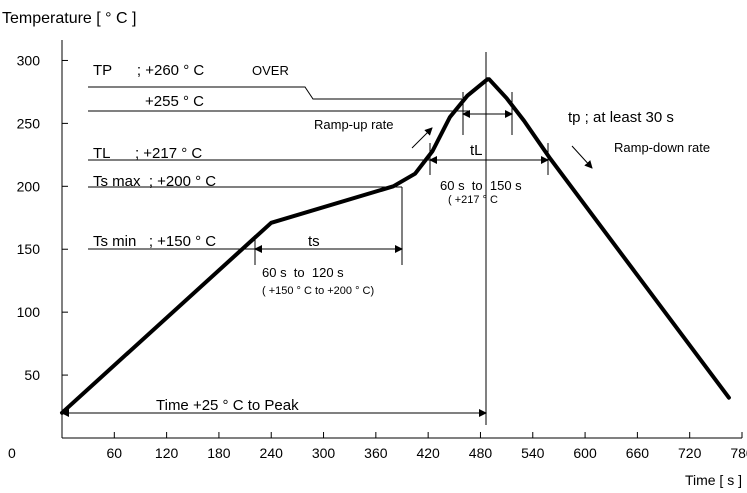  I want to click on x-ticks: 60 120 180 240 300 360 420 480 540 600 660 720 780, so click(427, 446).